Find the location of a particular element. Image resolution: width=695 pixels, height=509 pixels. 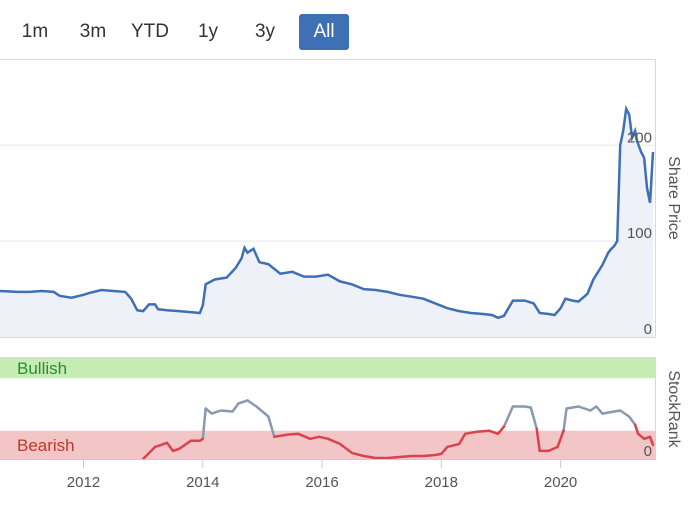

range-all-button: All is located at coordinates (324, 32).